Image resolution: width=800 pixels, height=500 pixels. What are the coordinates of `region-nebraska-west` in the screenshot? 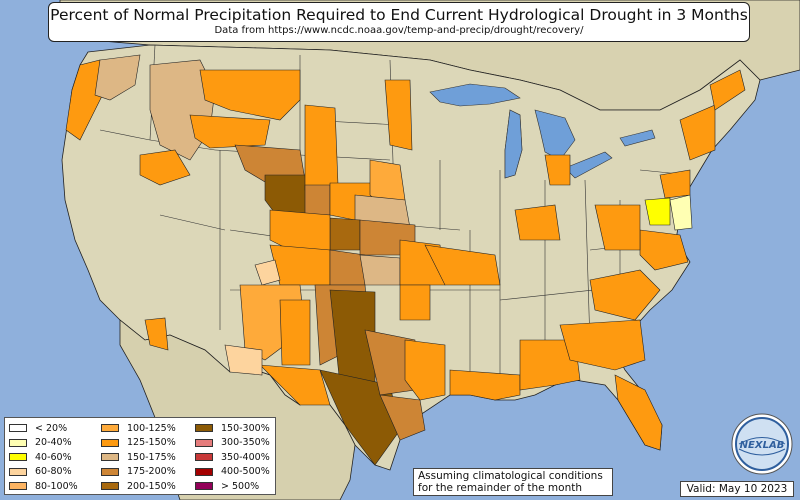 It's located at (317, 200).